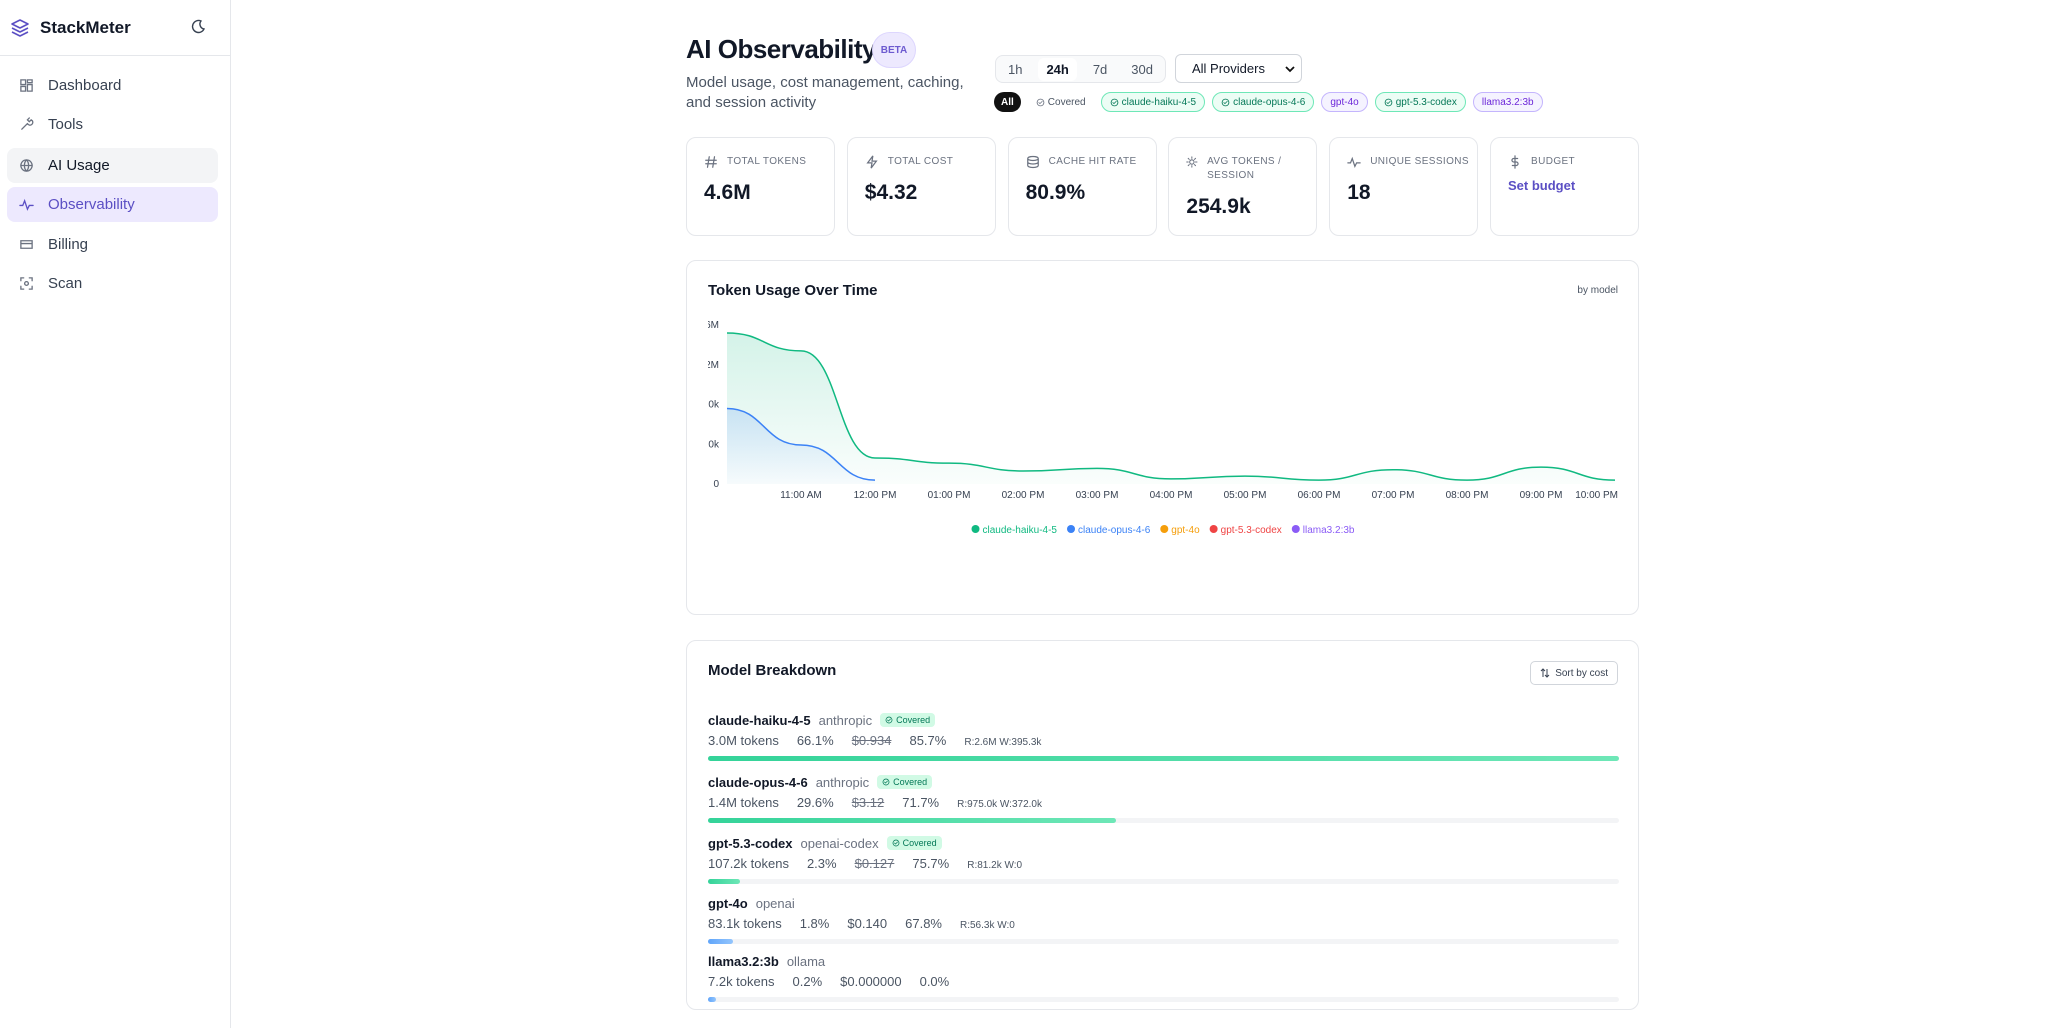 This screenshot has height=1028, width=2048. Describe the element at coordinates (112, 283) in the screenshot. I see `nav-item: Scan` at that location.